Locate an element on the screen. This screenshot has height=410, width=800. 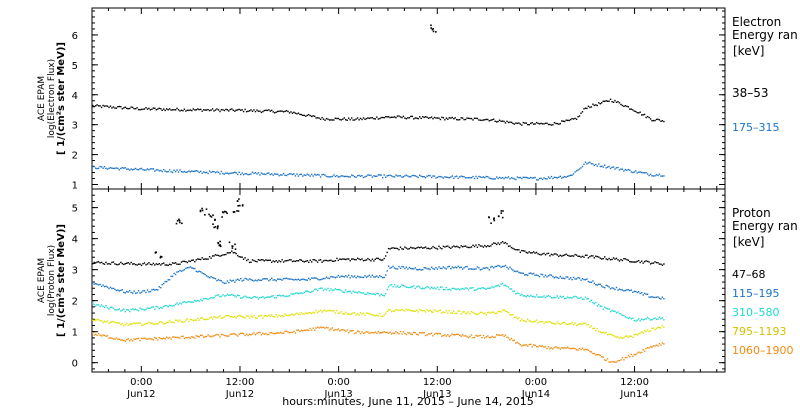
y-tick-label: 3 is located at coordinates (75, 126).